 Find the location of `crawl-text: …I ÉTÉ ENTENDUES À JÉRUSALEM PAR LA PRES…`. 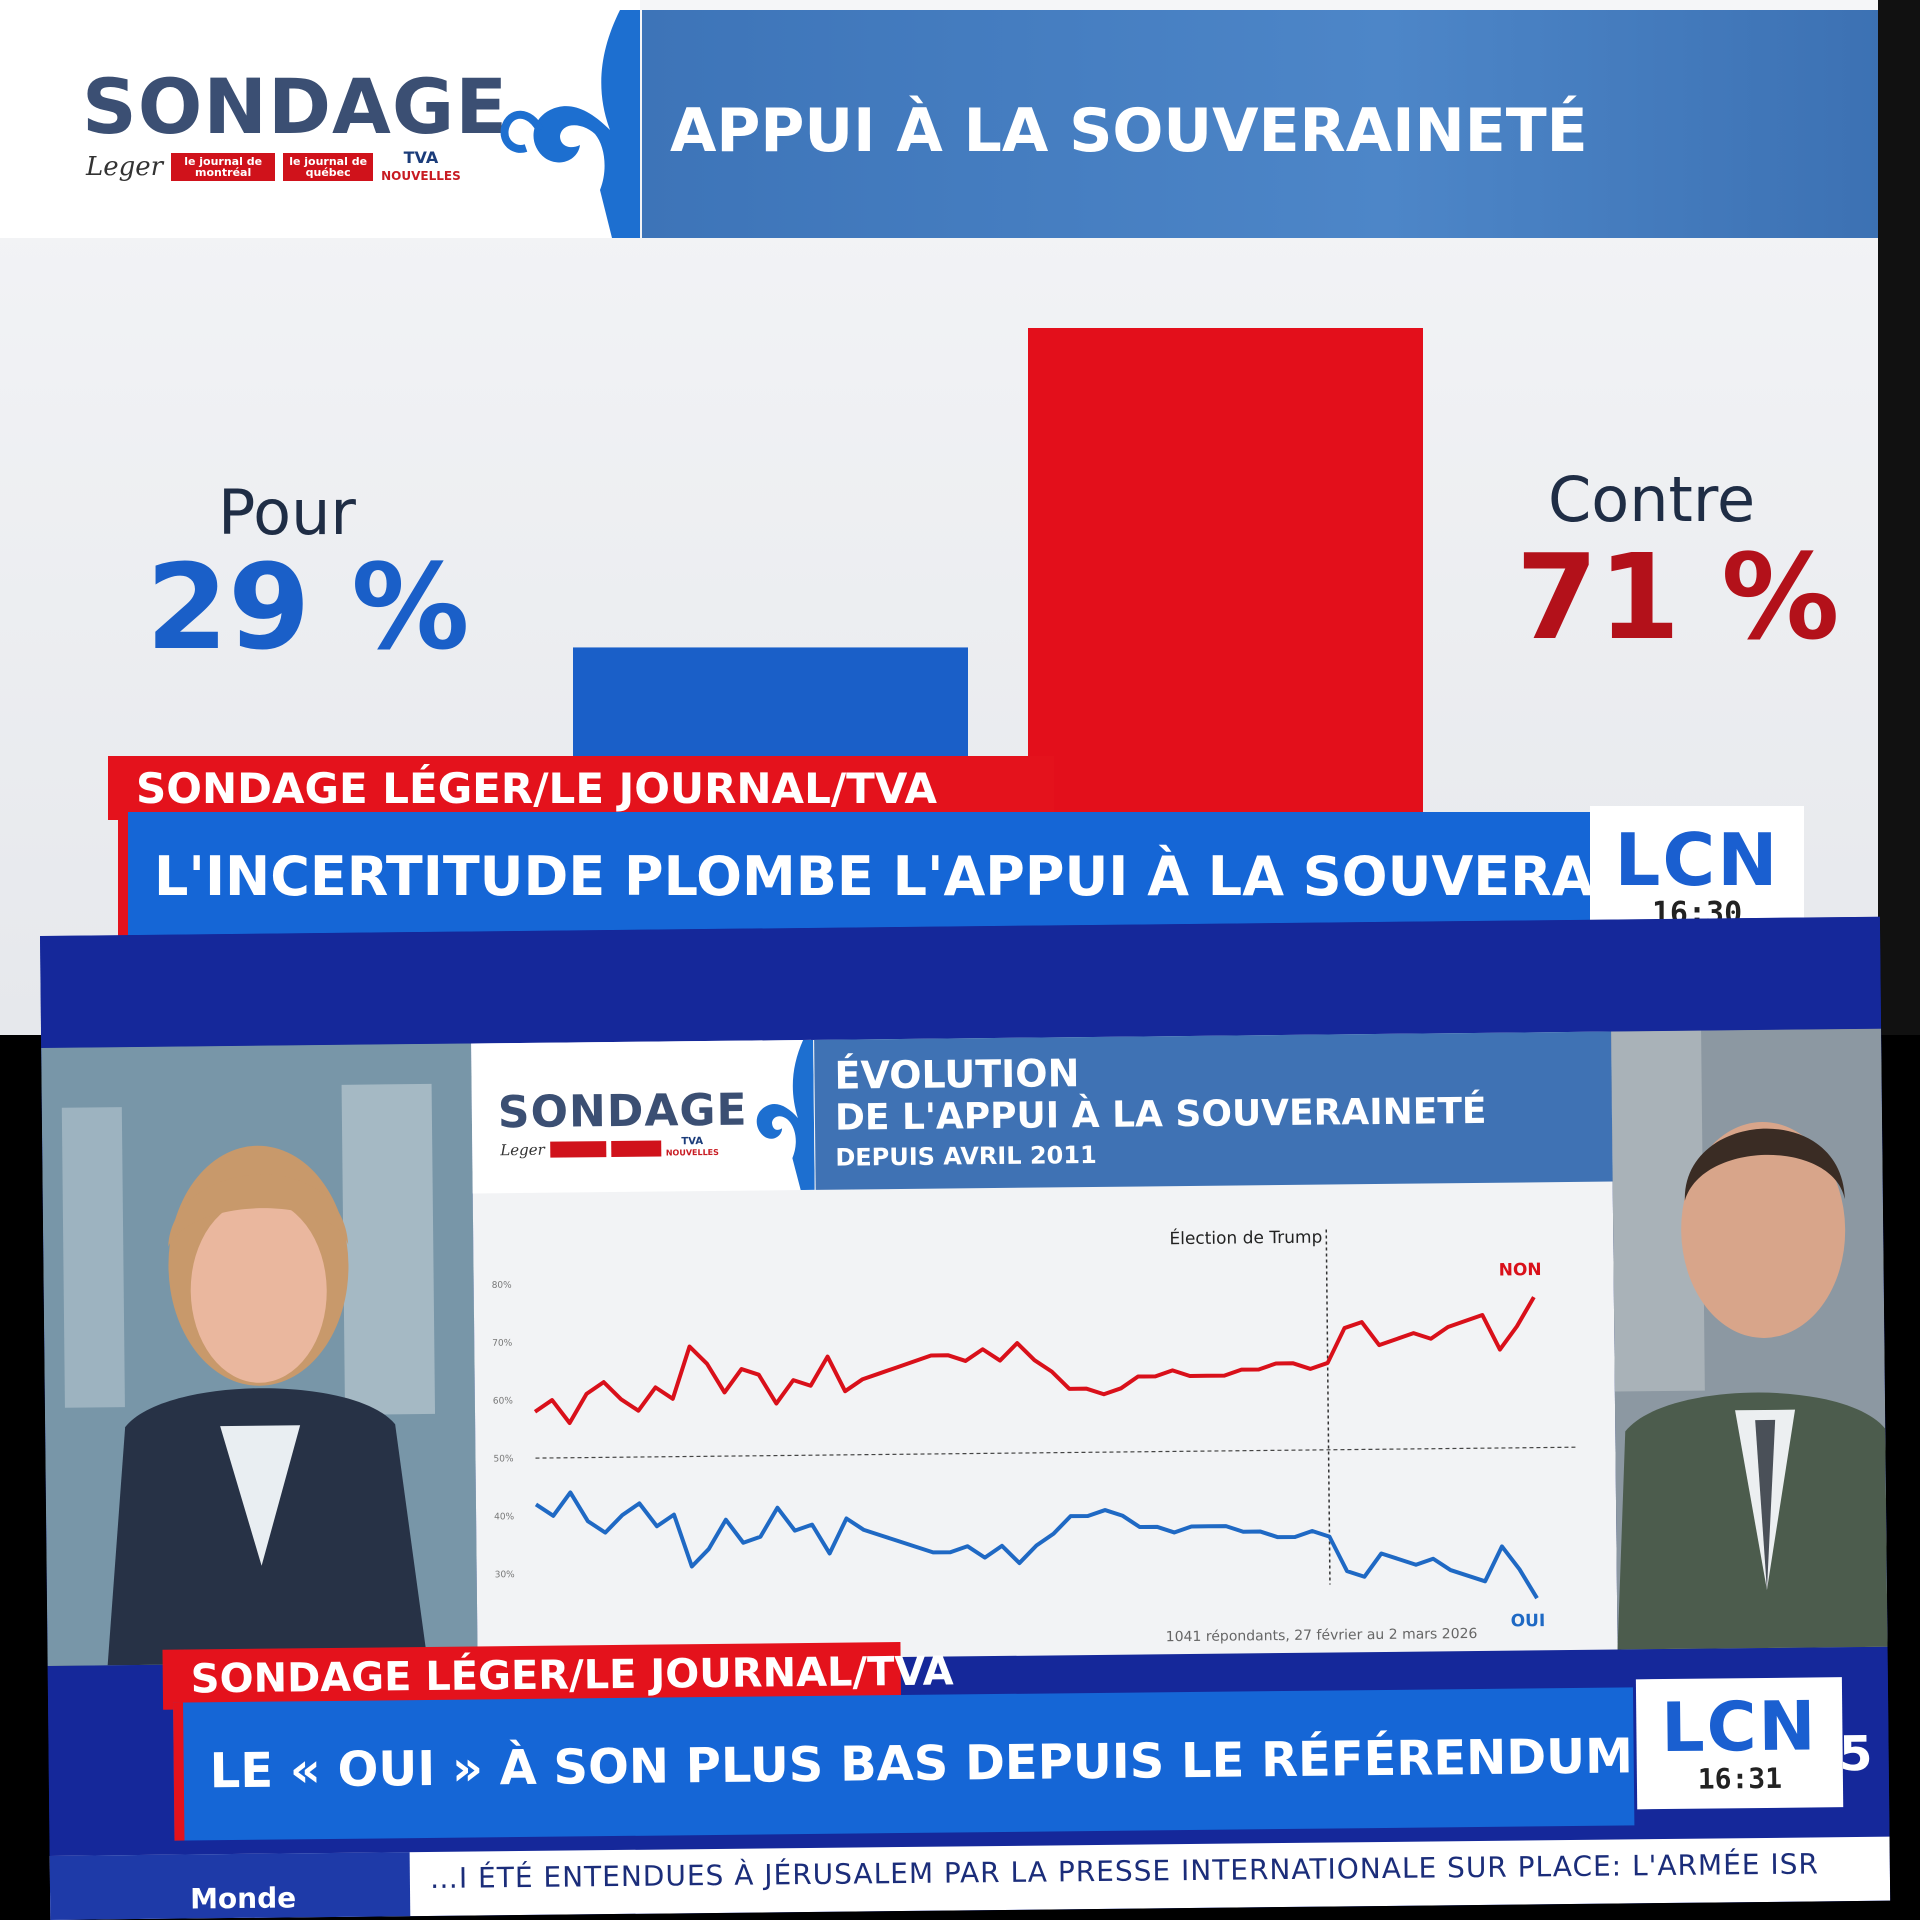

crawl-text: …I ÉTÉ ENTENDUES À JÉRUSALEM PAR LA PRES… is located at coordinates (1124, 1871).